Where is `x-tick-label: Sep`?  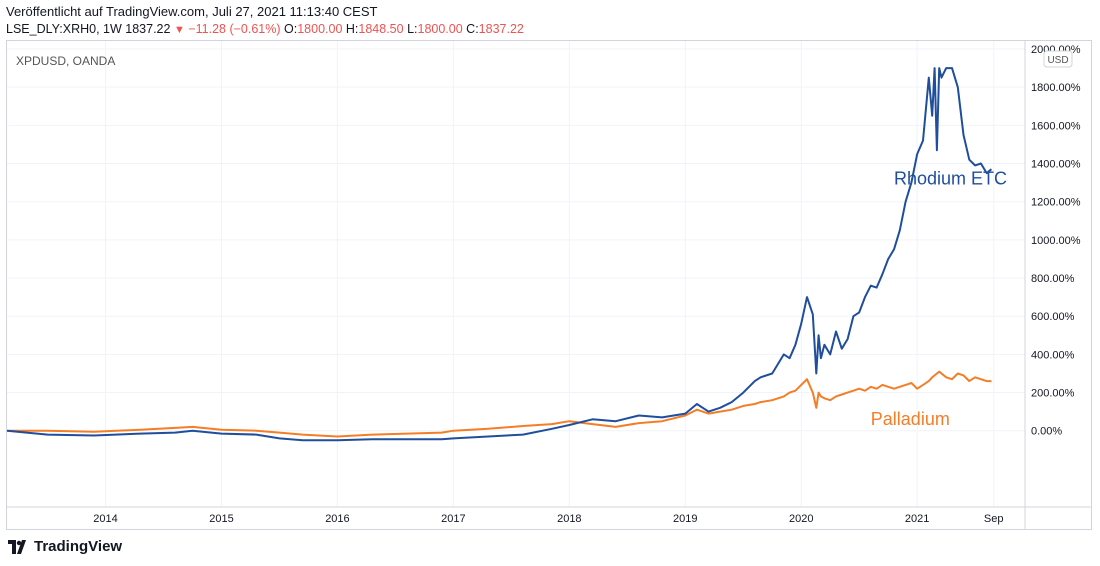
x-tick-label: Sep is located at coordinates (994, 519).